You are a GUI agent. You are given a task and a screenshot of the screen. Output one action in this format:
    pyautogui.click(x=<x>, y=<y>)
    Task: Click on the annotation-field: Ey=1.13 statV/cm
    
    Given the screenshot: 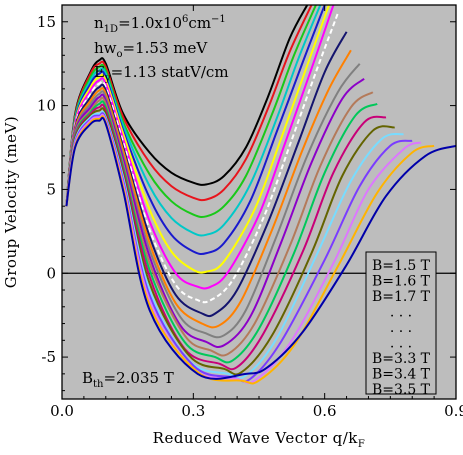 What is the action you would take?
    pyautogui.click(x=161, y=73)
    